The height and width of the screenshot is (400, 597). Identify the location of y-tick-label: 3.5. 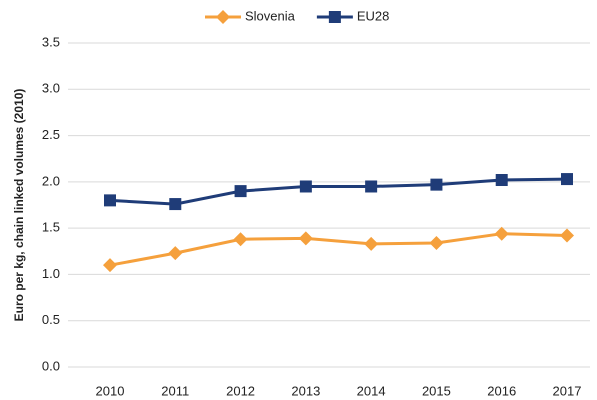
(51, 41).